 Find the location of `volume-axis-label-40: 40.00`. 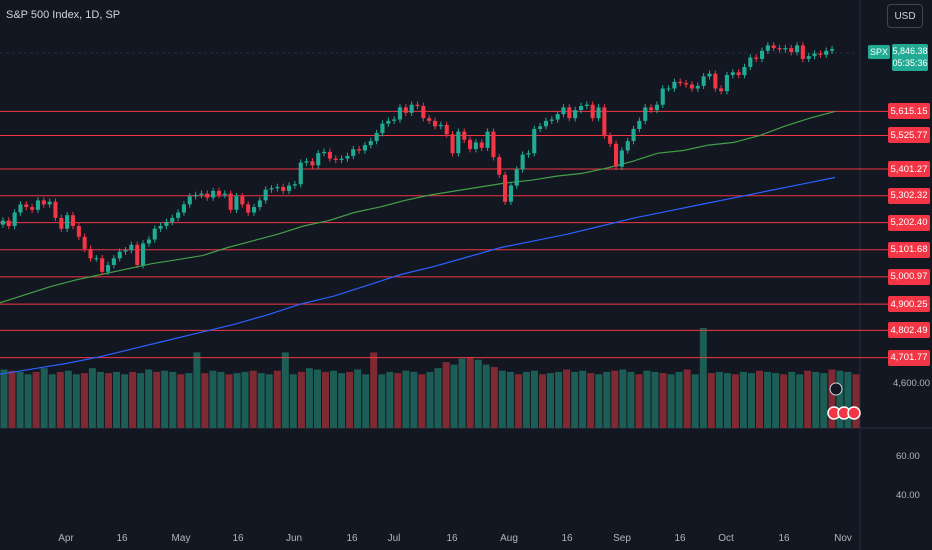

volume-axis-label-40: 40.00 is located at coordinates (908, 495).